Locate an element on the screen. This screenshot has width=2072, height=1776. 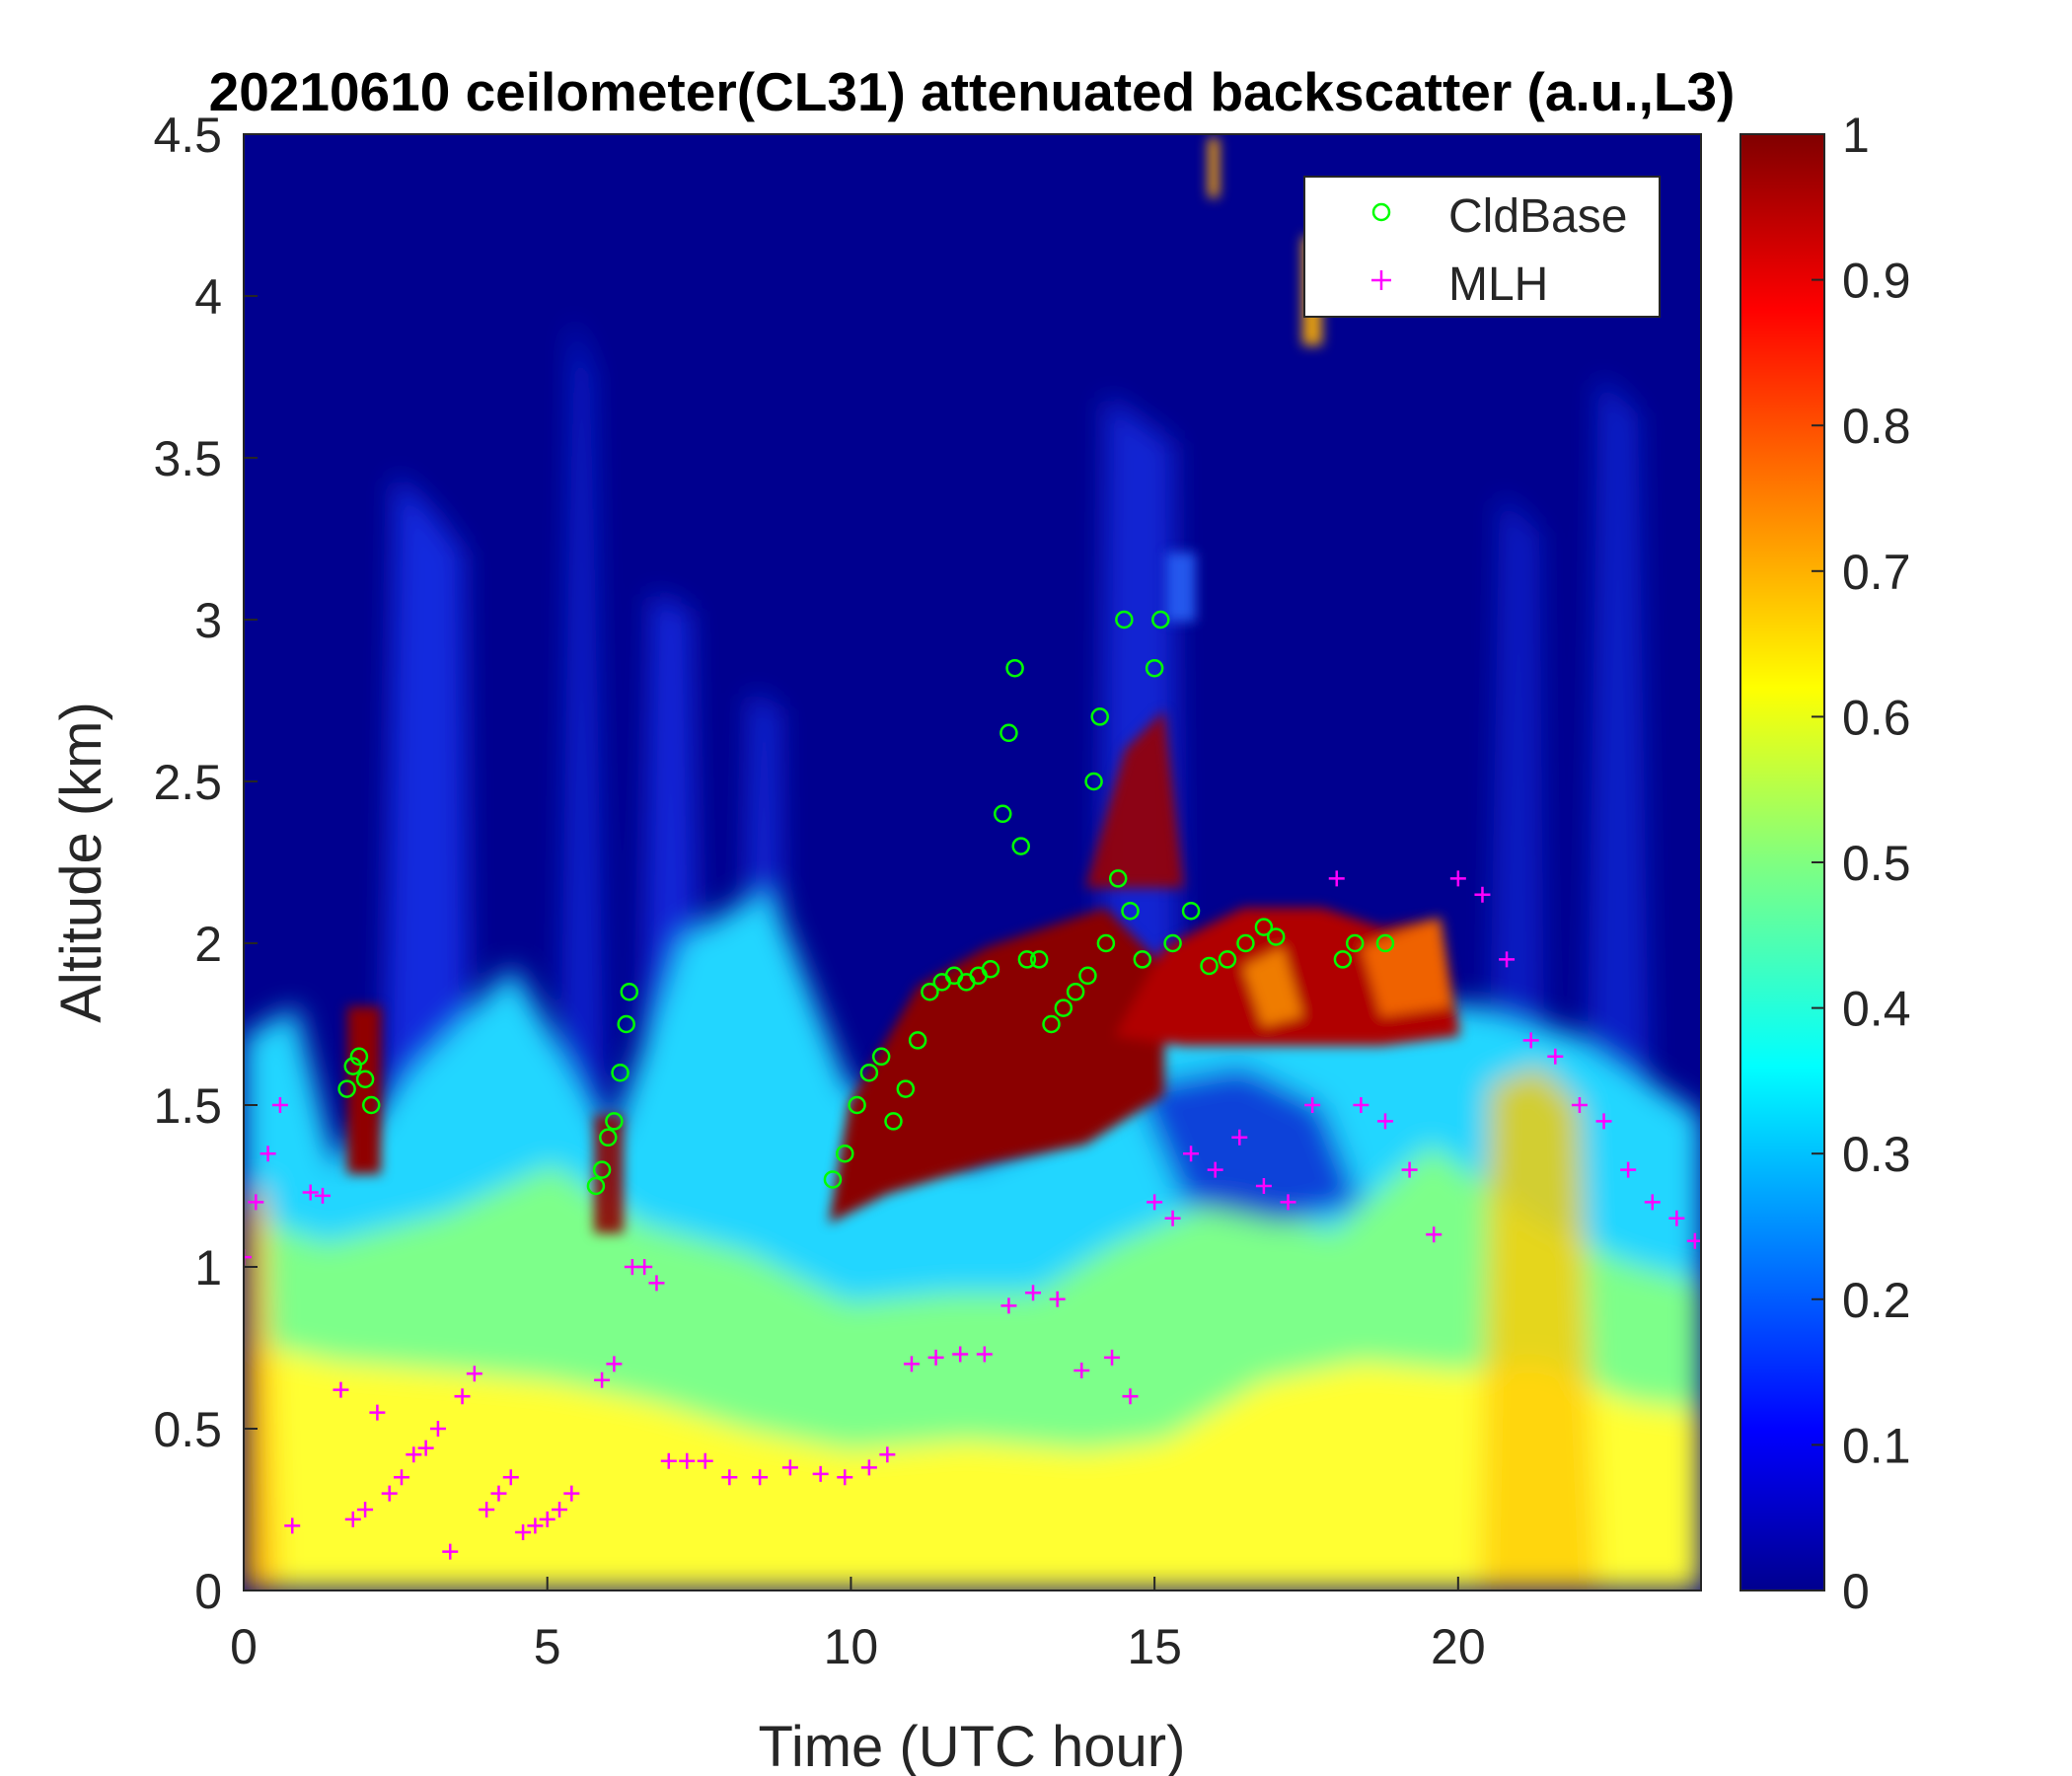
legend-mlh-marker is located at coordinates (1381, 280).